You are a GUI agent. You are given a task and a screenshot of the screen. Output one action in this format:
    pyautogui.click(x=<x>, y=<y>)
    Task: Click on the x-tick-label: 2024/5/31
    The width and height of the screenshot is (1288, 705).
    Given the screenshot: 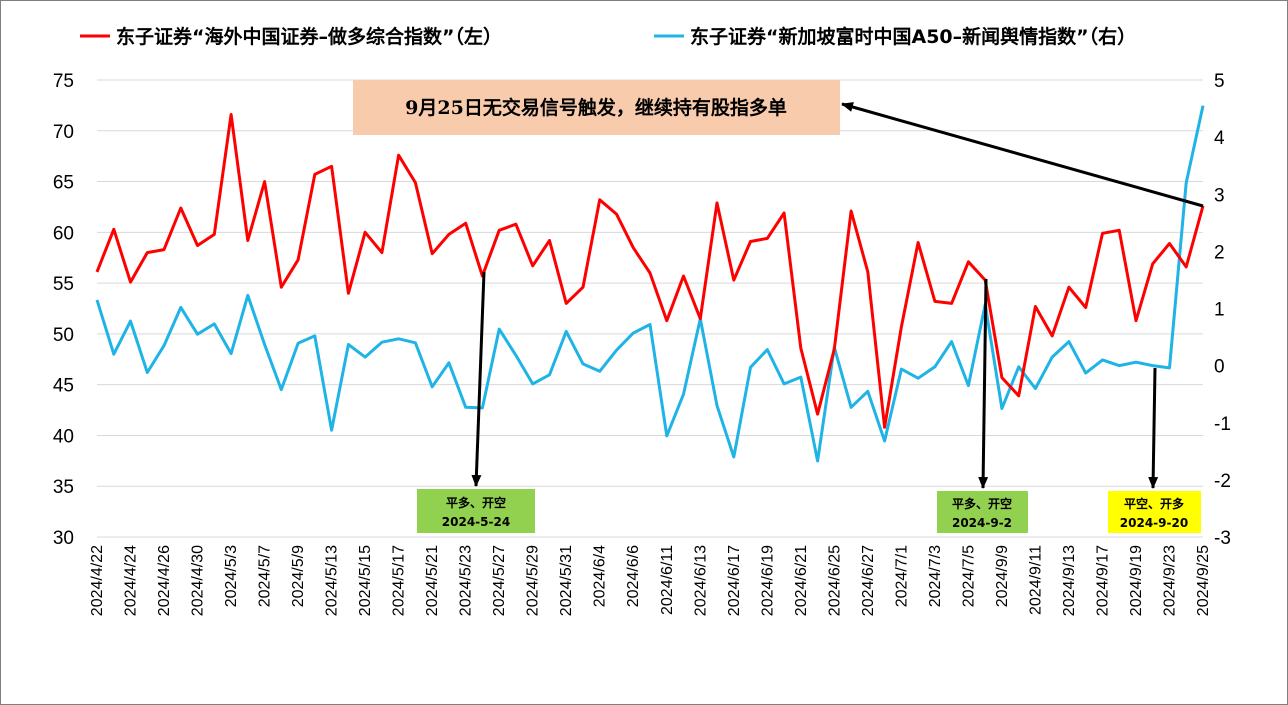 What is the action you would take?
    pyautogui.click(x=566, y=580)
    